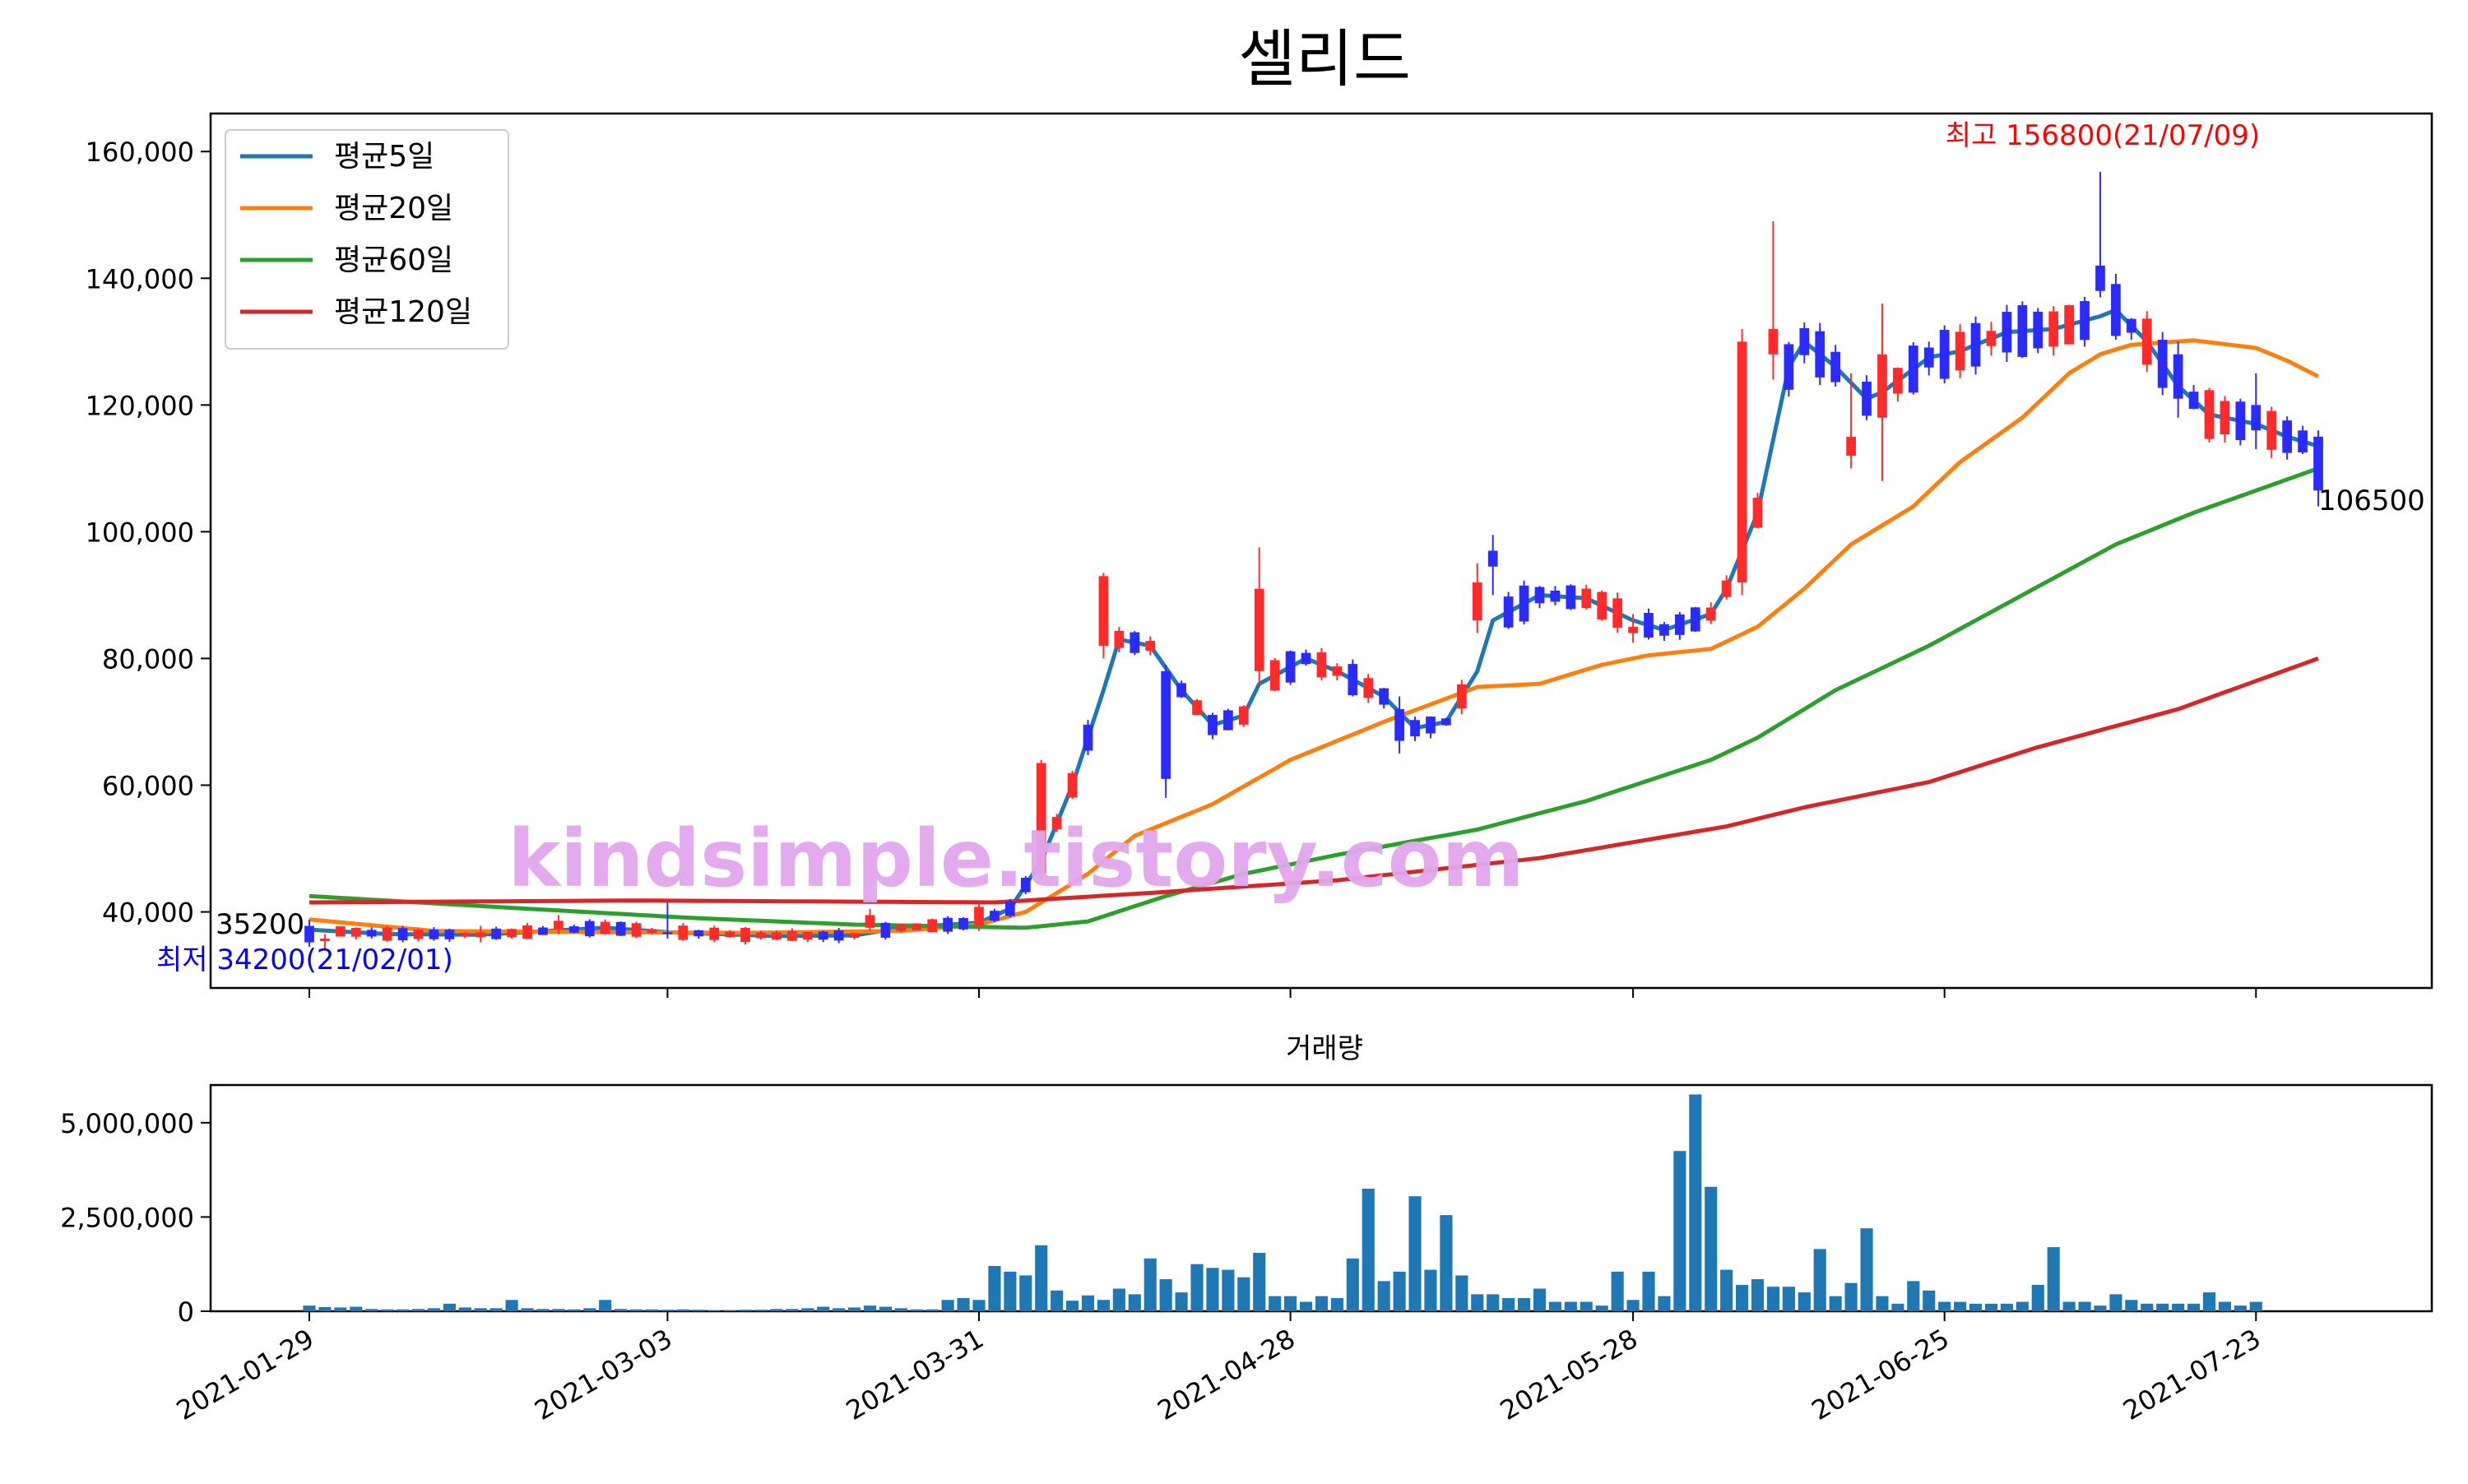 This screenshot has width=2468, height=1484. What do you see at coordinates (1881, 1374) in the screenshot?
I see `volume-x-tick-label: 2021-06-25` at bounding box center [1881, 1374].